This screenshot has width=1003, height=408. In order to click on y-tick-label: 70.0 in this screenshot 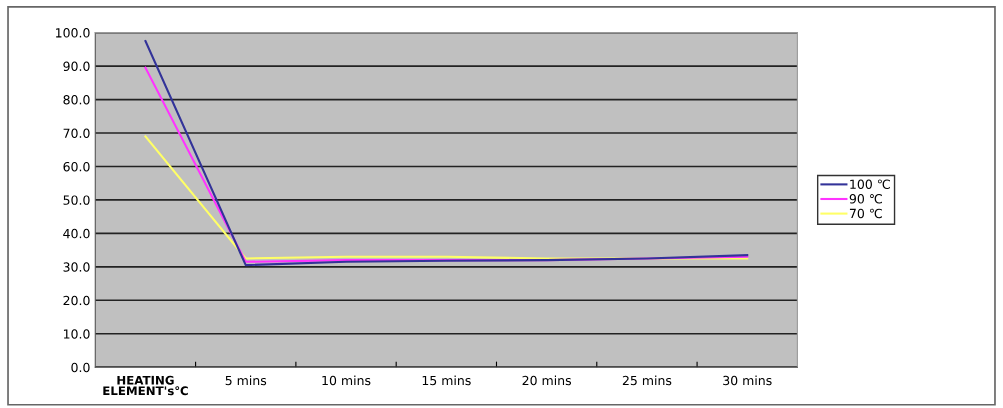, I will do `click(76, 133)`.